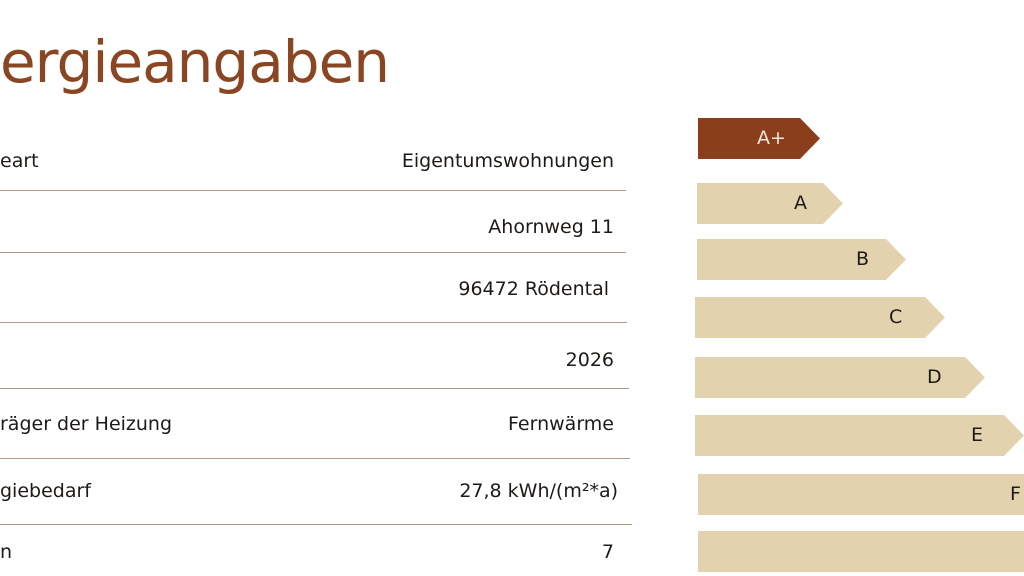 The image size is (1024, 576). I want to click on row-value: Ahornweg 11, so click(551, 227).